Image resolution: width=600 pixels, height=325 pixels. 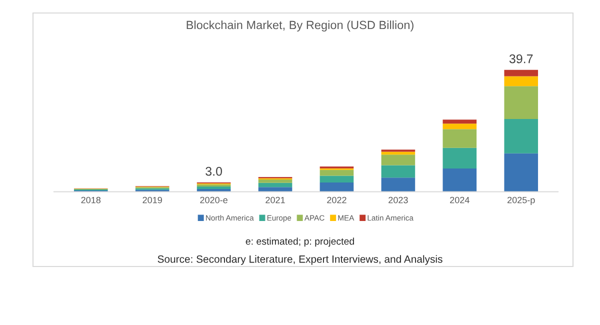 What do you see at coordinates (275, 200) in the screenshot?
I see `x-tick-label: 2021` at bounding box center [275, 200].